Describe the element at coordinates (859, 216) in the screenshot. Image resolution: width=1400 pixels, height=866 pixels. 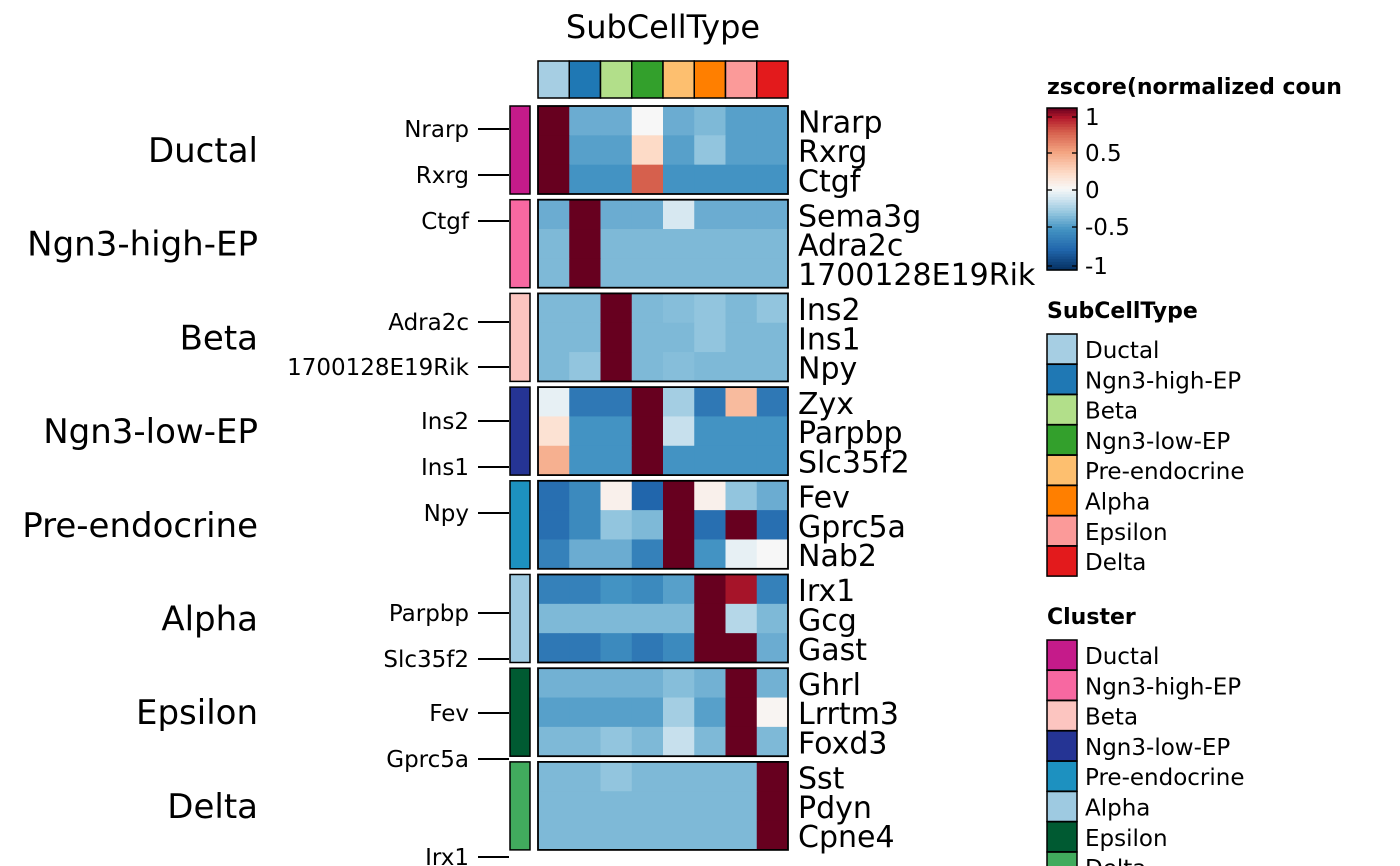
I see `gene-label: Sema3g` at that location.